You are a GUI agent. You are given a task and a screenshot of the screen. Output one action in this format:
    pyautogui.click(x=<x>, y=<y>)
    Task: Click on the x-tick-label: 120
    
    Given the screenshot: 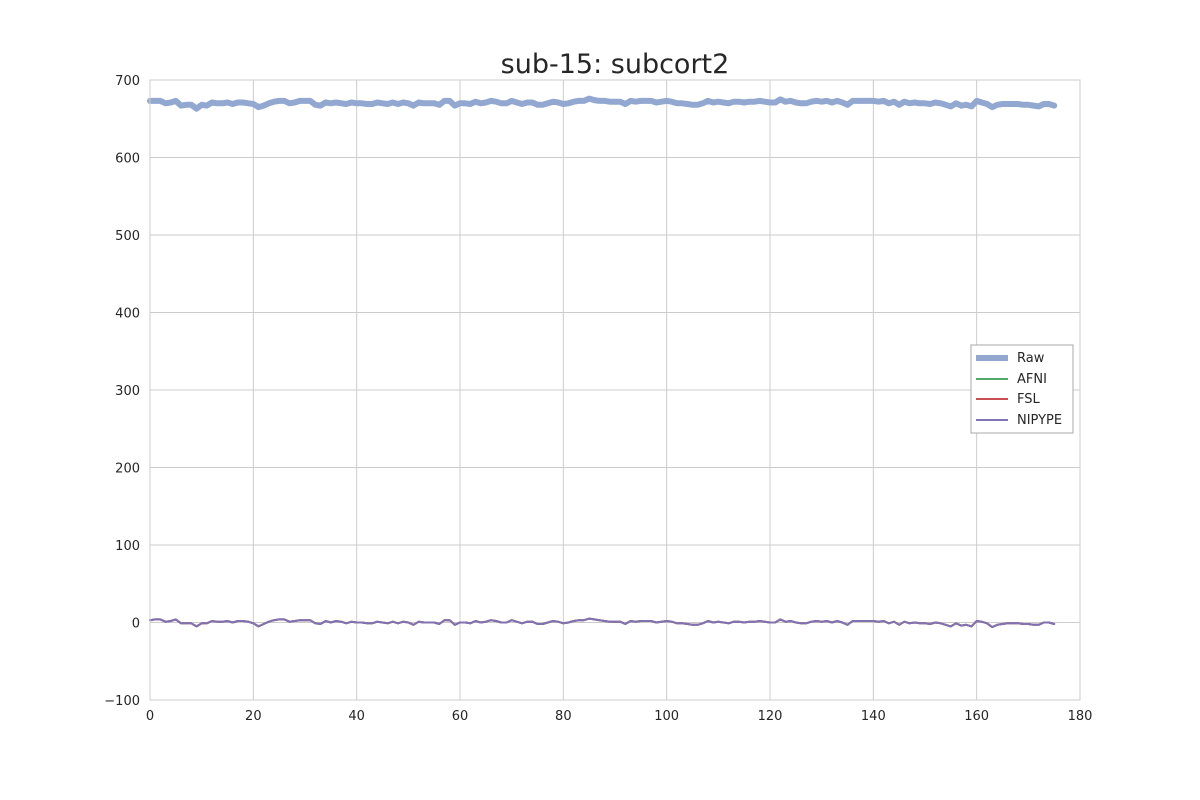 What is the action you would take?
    pyautogui.click(x=770, y=716)
    